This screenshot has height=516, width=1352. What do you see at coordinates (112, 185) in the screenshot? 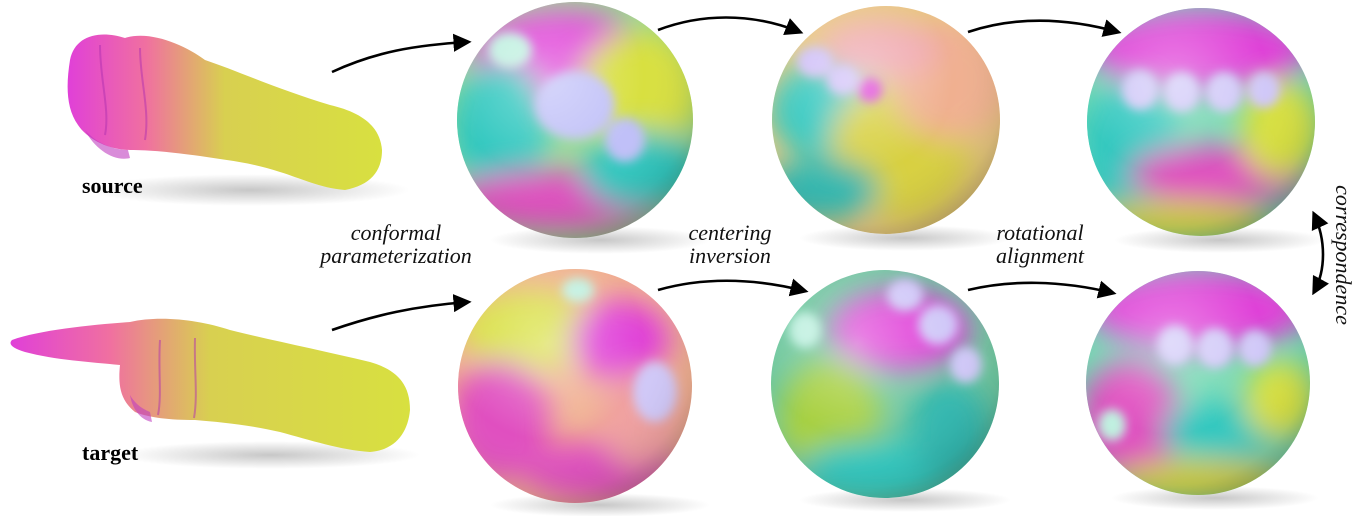
I see `source-label: source` at bounding box center [112, 185].